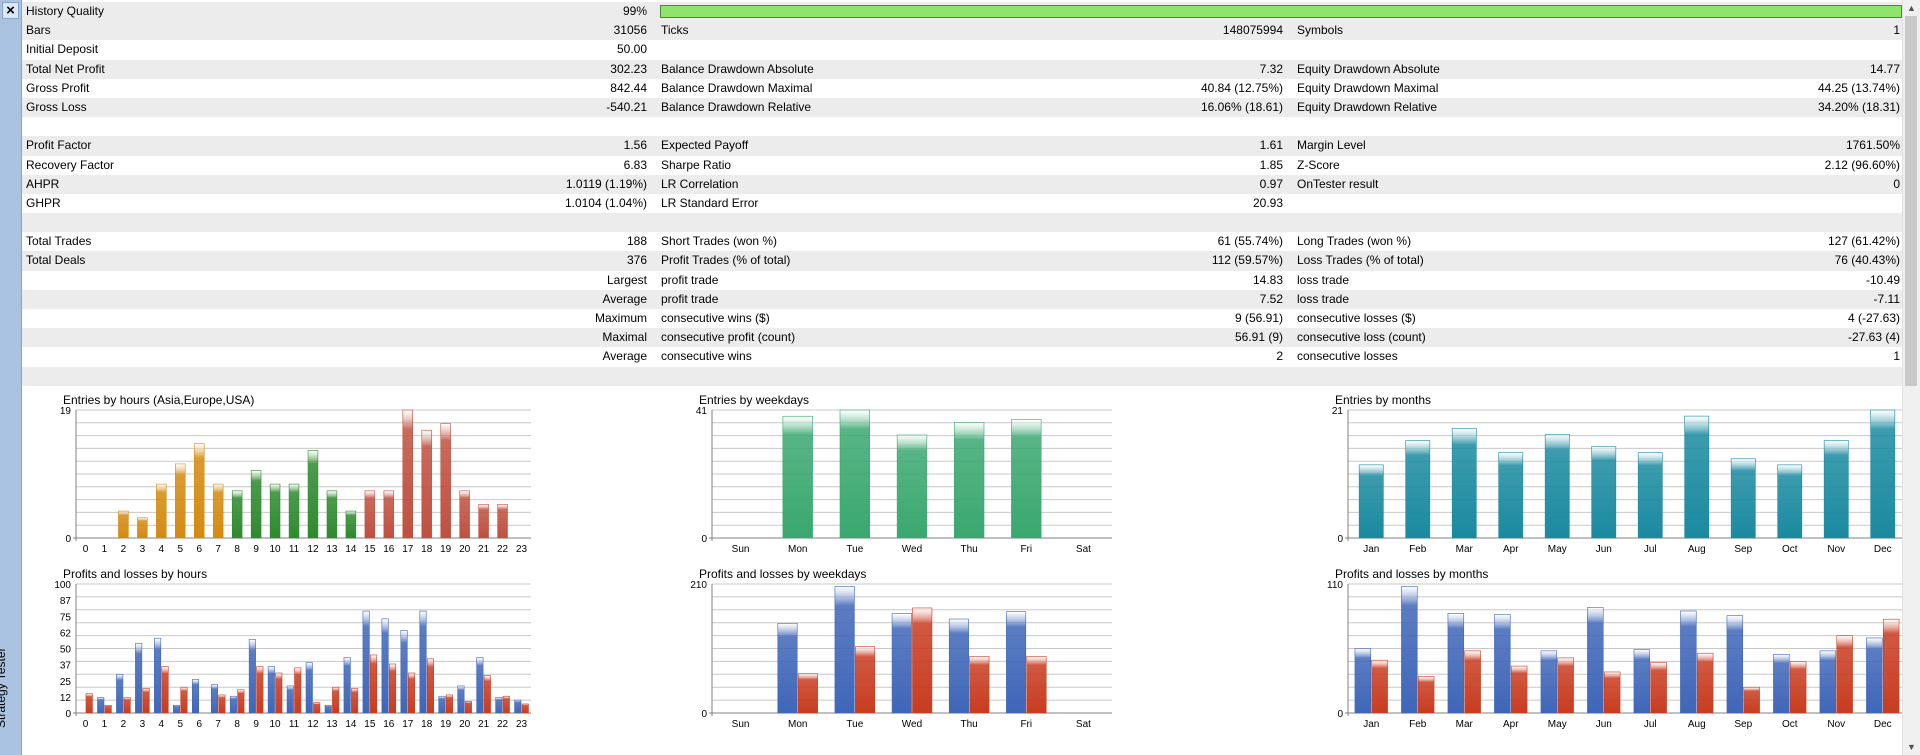  What do you see at coordinates (389, 724) in the screenshot?
I see `x-tick-label: 16` at bounding box center [389, 724].